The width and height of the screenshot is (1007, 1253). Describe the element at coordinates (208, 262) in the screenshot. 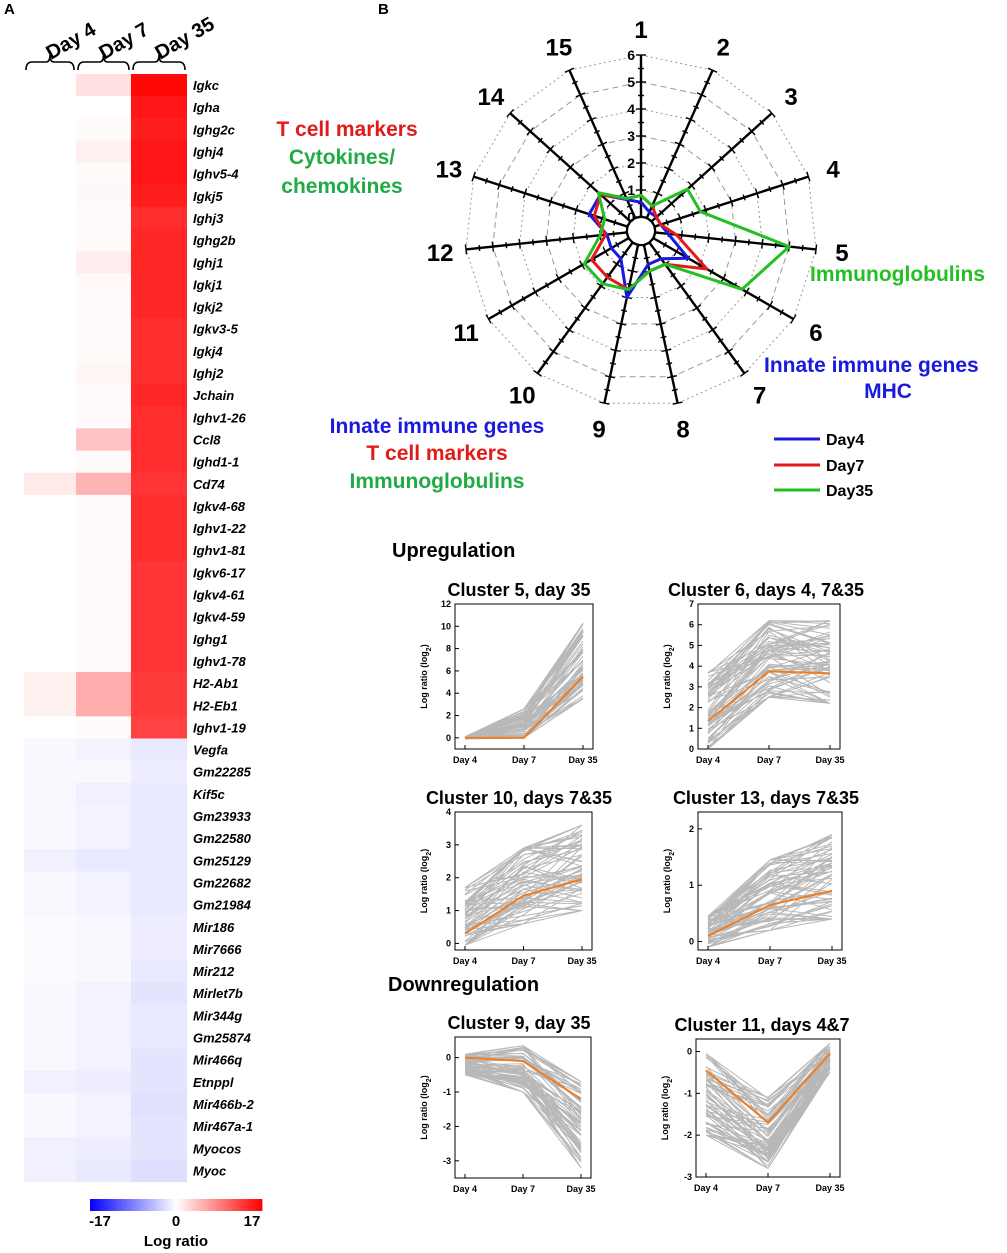

I see `gene-label: Ighj1` at that location.